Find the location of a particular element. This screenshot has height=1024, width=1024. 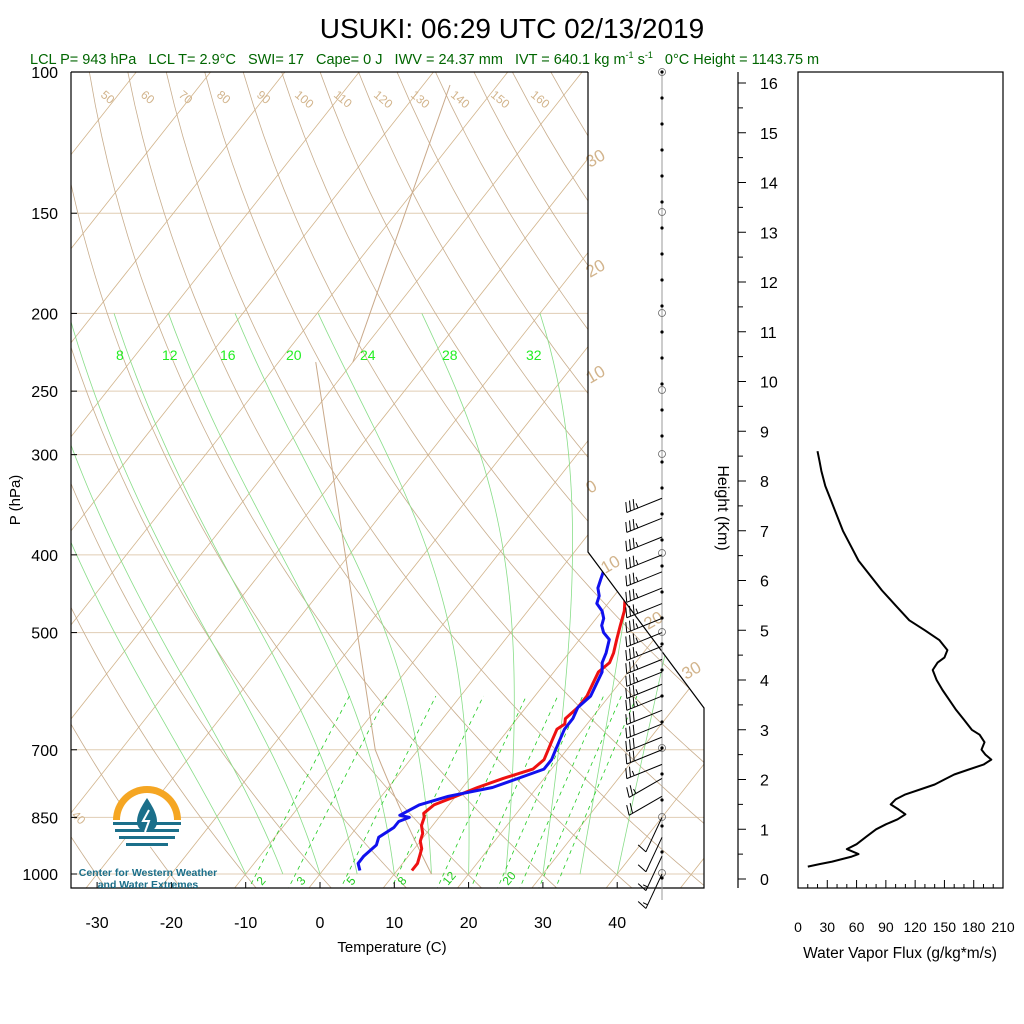

x-tick-label: -30 is located at coordinates (97, 923).